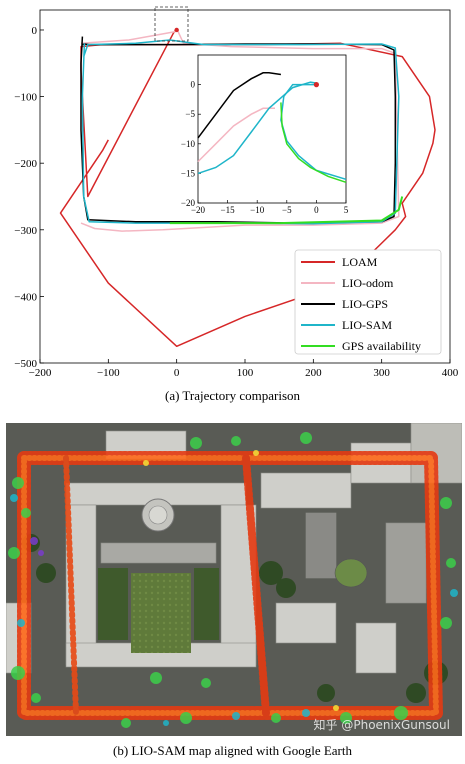 The width and height of the screenshot is (465, 764). Describe the element at coordinates (29, 197) in the screenshot. I see `y-tick-labels: 0 −100 −200 −300 −400 −500` at that location.